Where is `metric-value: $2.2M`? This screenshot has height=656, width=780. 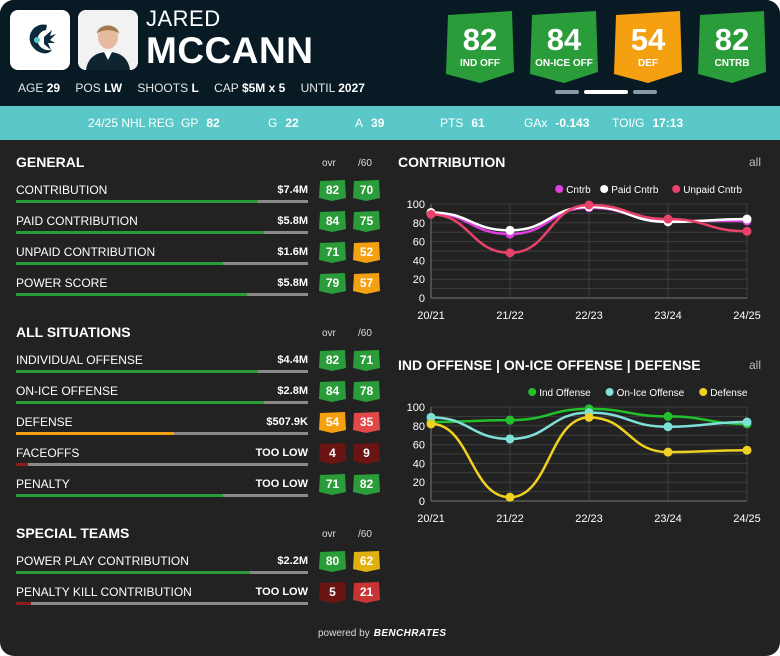 metric-value: $2.2M is located at coordinates (292, 561).